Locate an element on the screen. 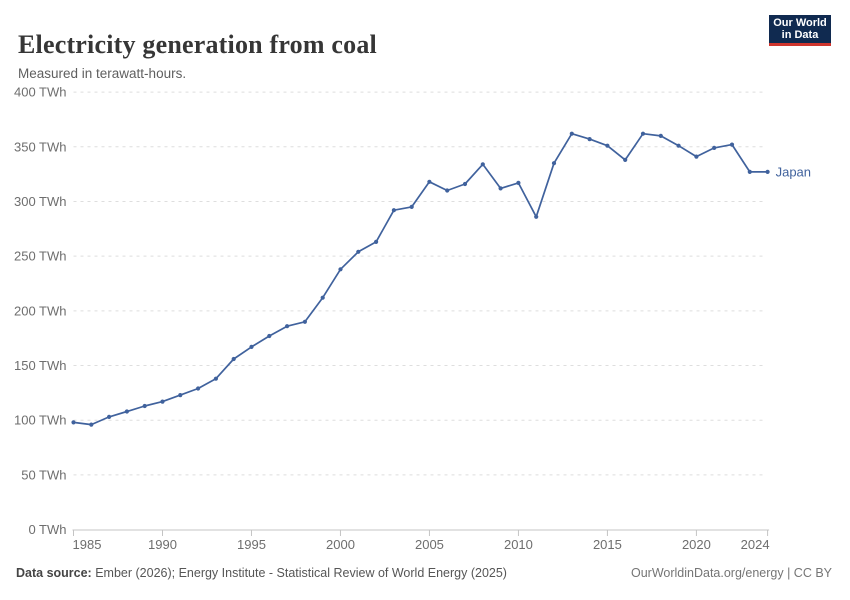 The height and width of the screenshot is (600, 850). y-tick-label-250: 250 TWh is located at coordinates (40, 256).